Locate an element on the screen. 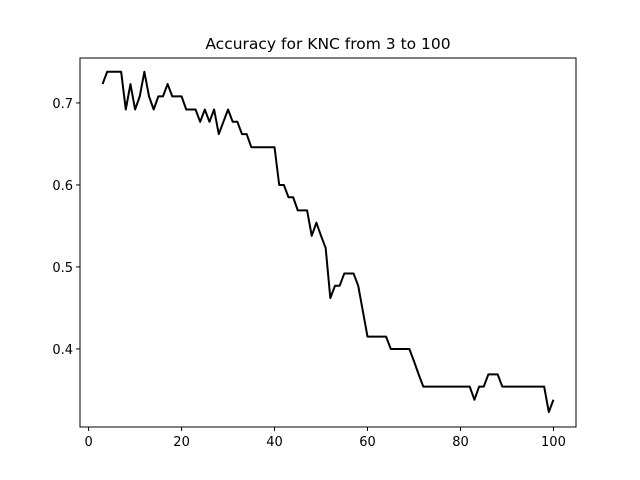  y-tick-label: 0.5 is located at coordinates (62, 268).